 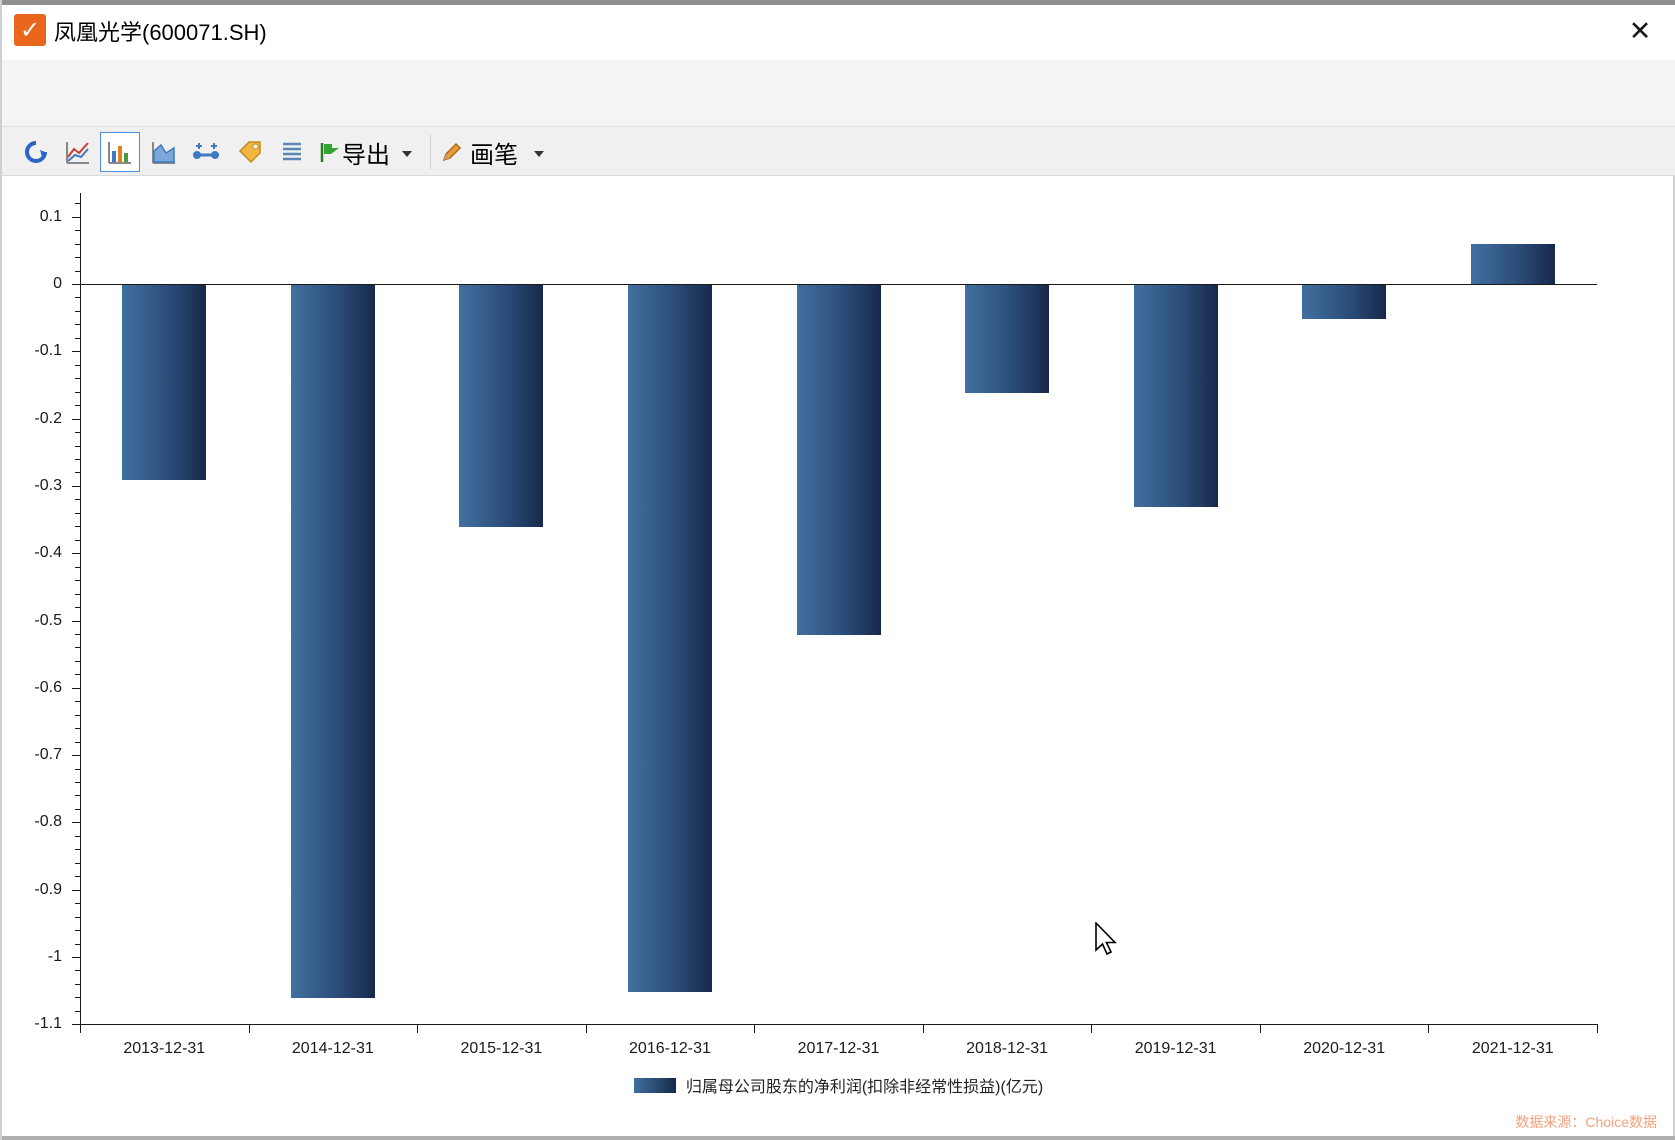 What do you see at coordinates (839, 1025) in the screenshot?
I see `x-axis-line` at bounding box center [839, 1025].